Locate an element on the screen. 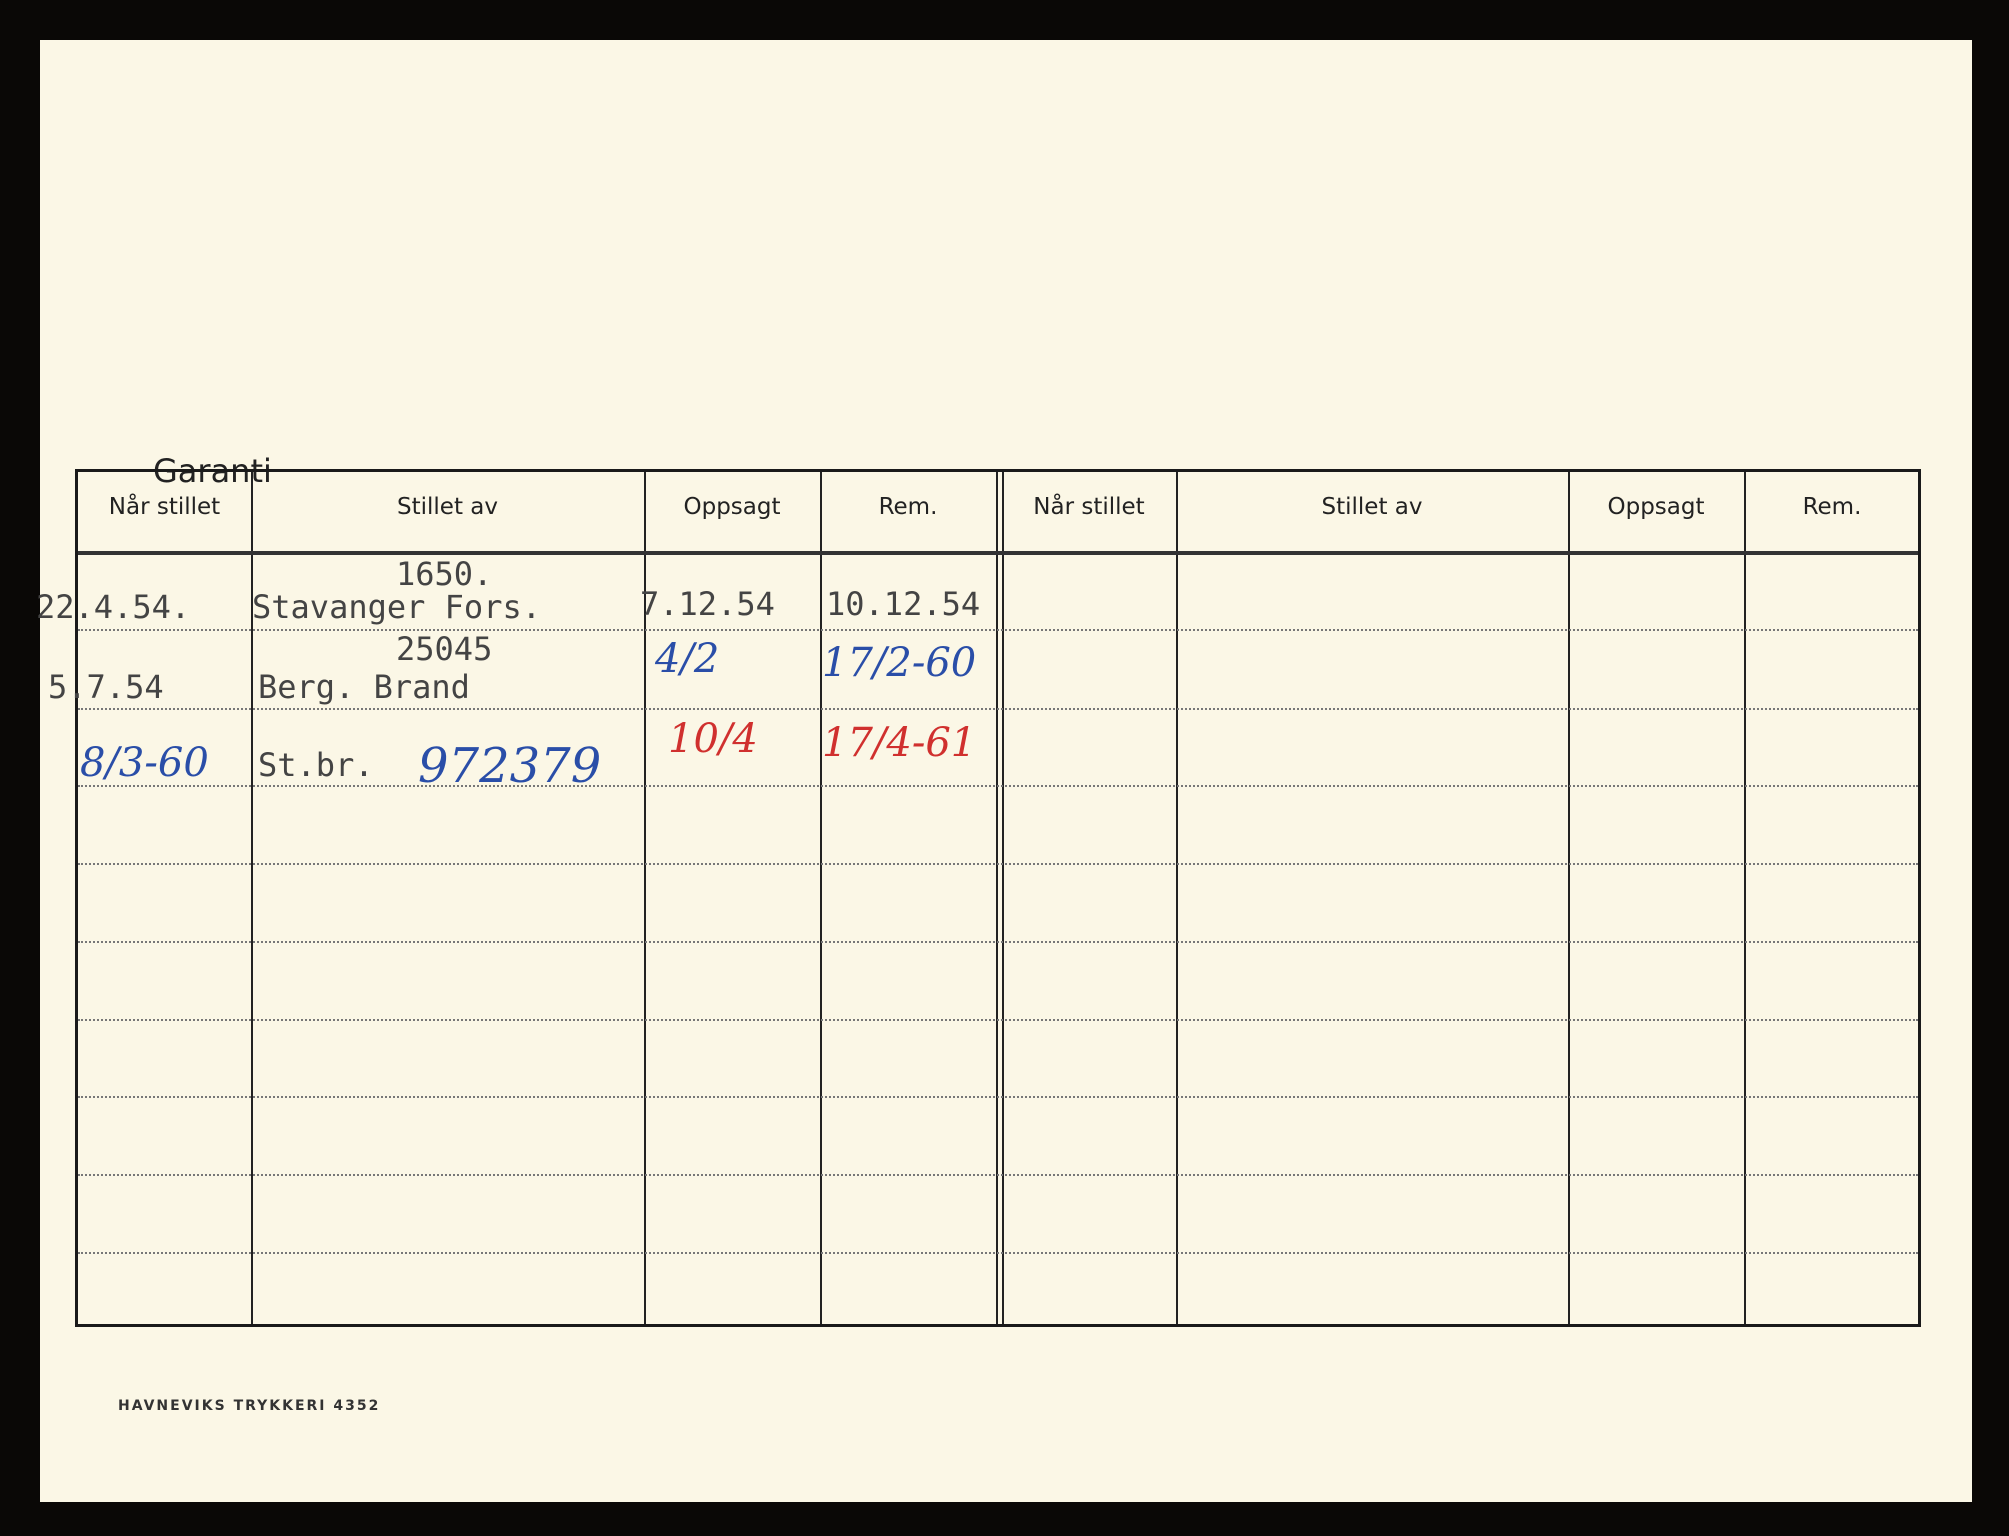 The width and height of the screenshot is (2009, 1536). header-oppsagt-2: Oppsagt is located at coordinates (1656, 507).